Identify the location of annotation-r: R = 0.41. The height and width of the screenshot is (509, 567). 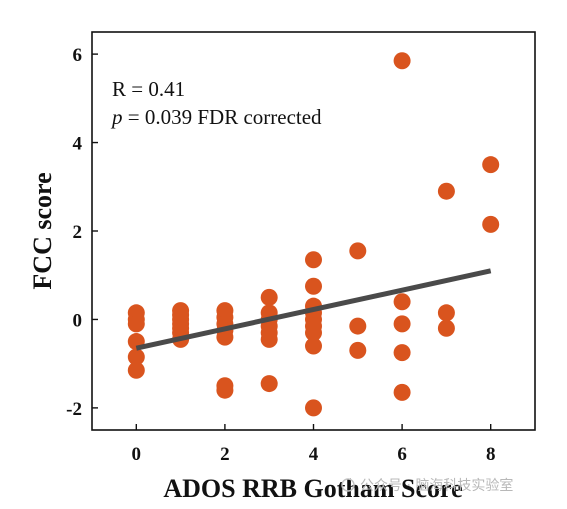
(148, 89).